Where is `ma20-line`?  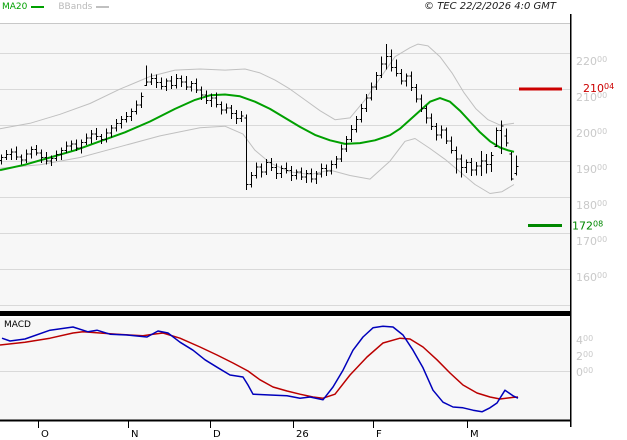
ma20-line is located at coordinates (257, 132).